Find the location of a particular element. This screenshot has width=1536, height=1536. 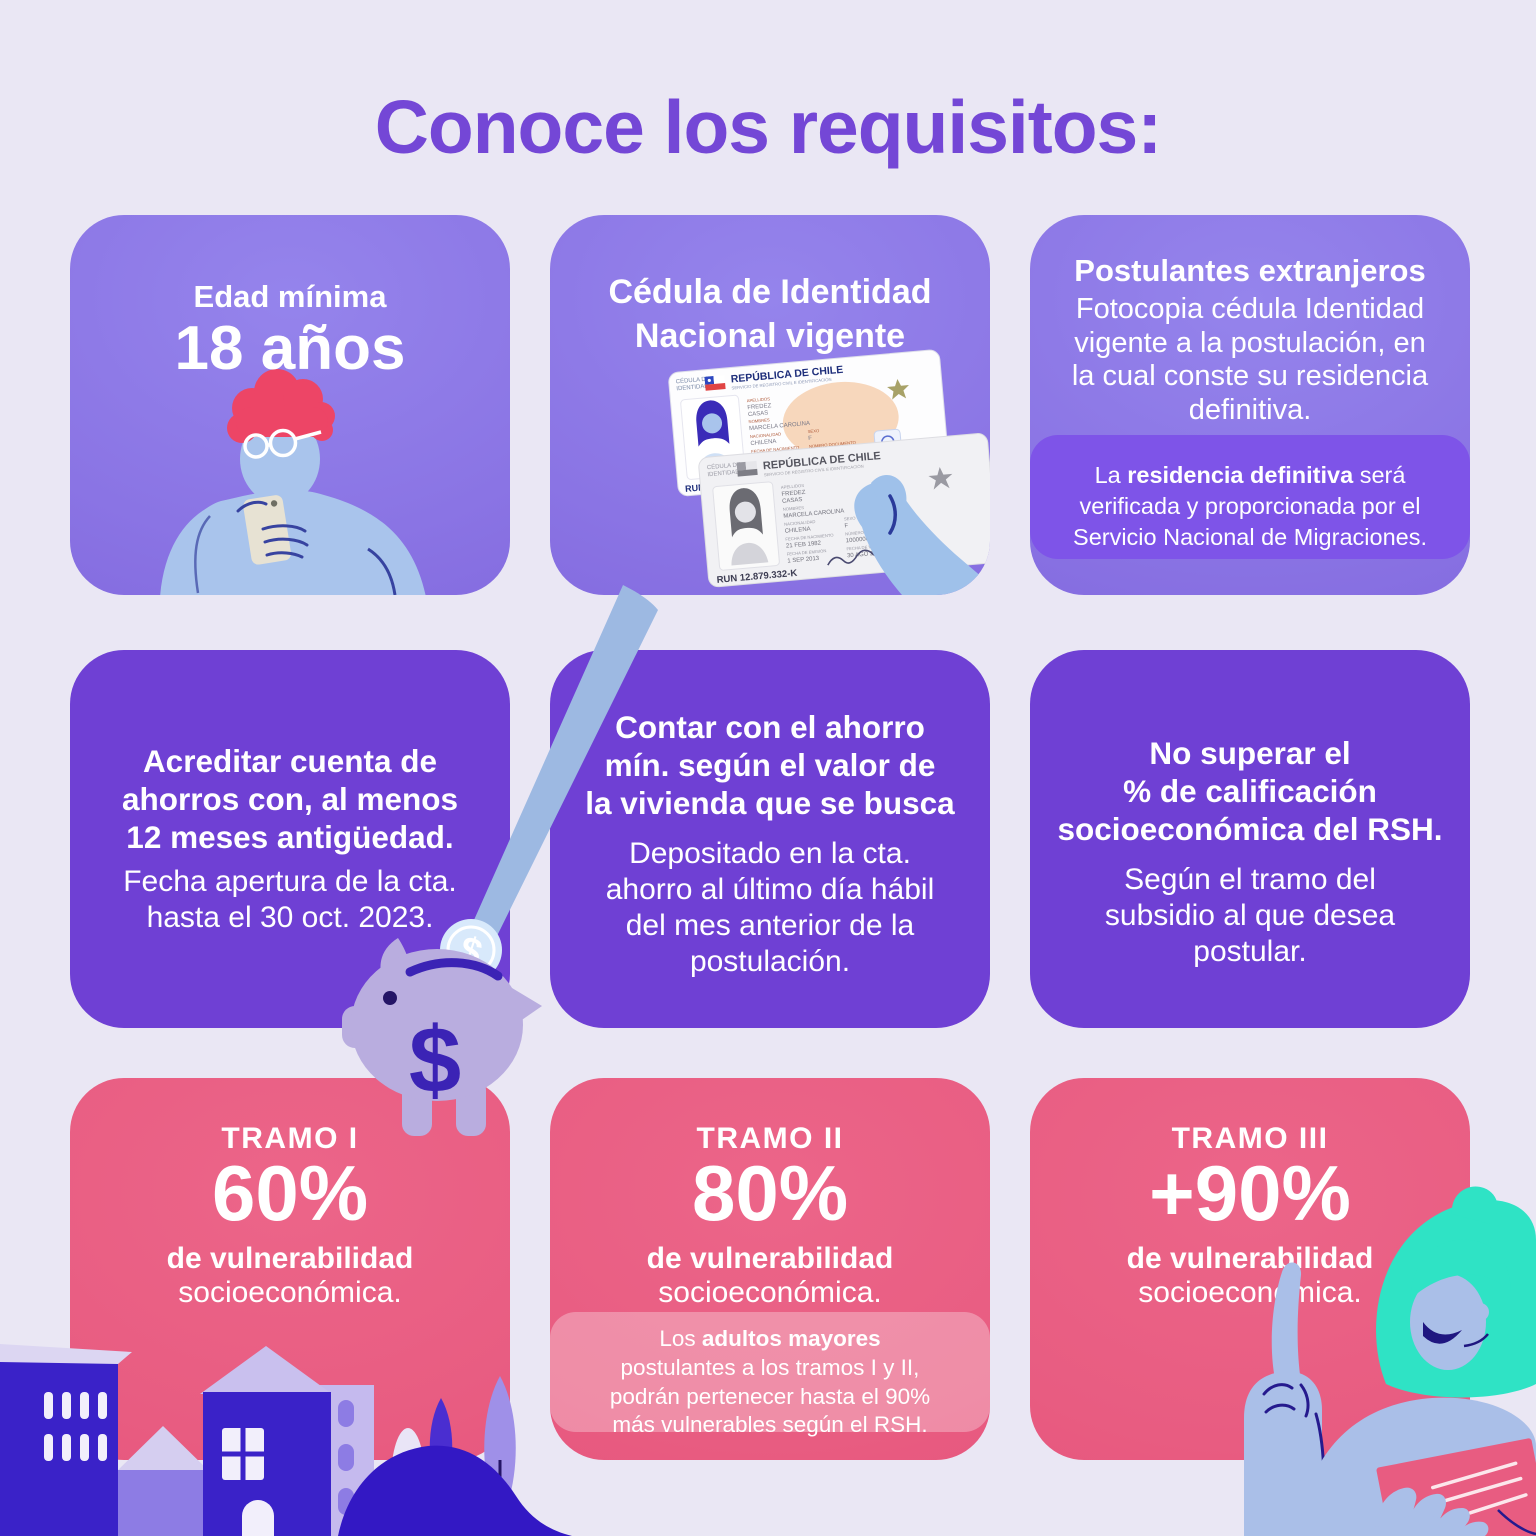

hand-on-document is located at coordinates (1429, 1511).